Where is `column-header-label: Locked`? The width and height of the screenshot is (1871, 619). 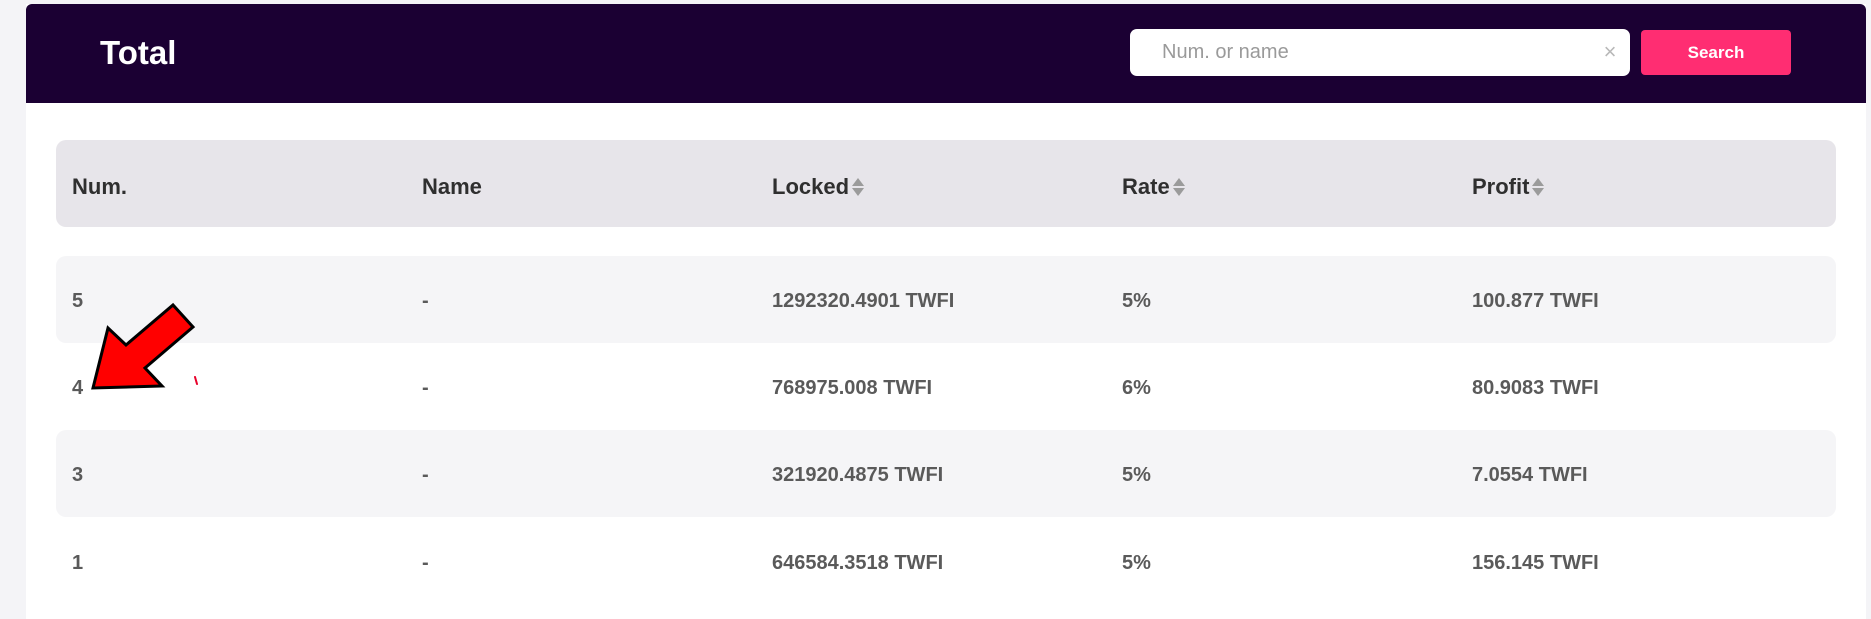
column-header-label: Locked is located at coordinates (811, 186).